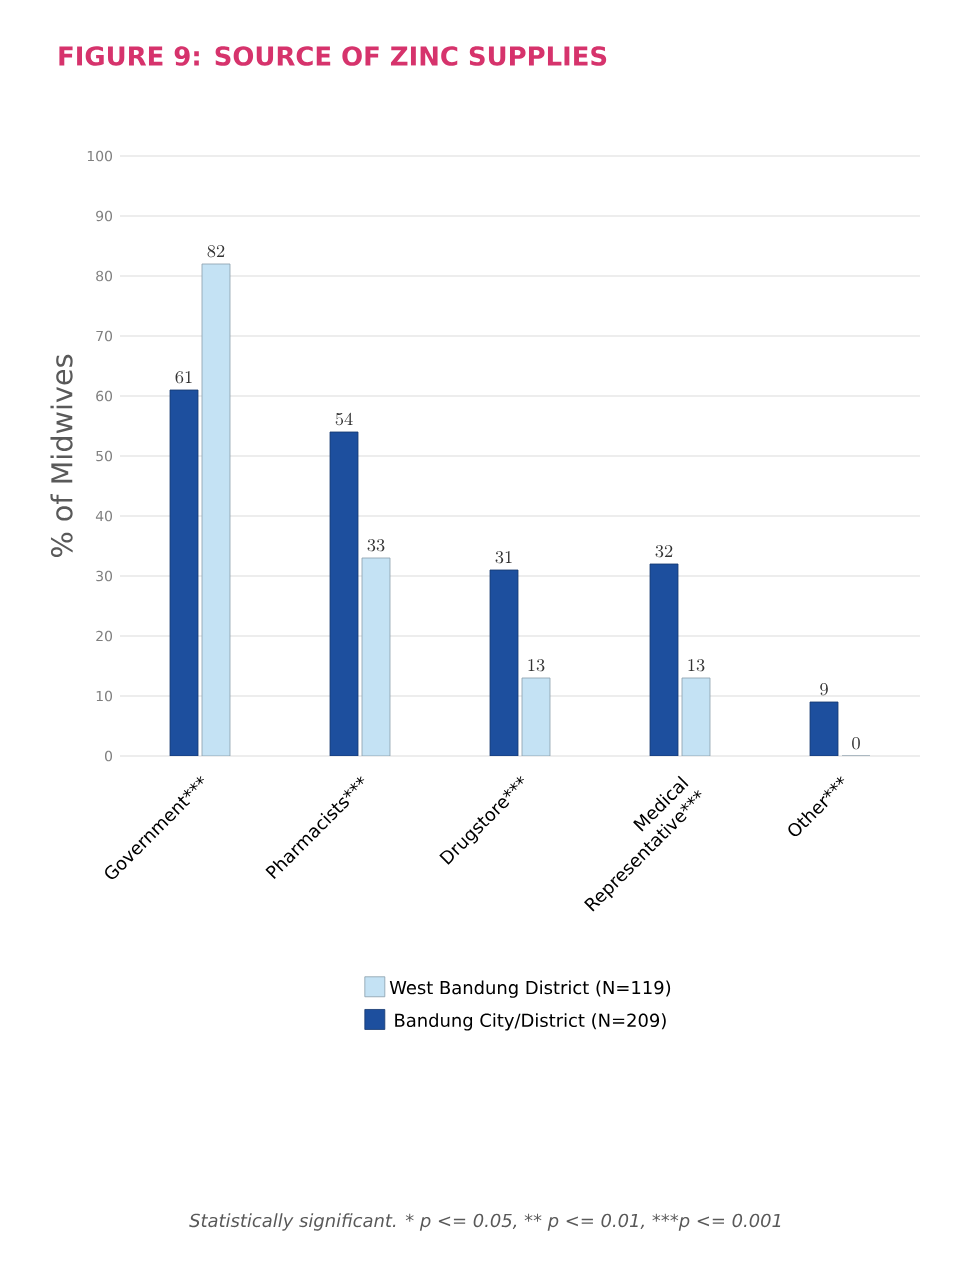 This screenshot has height=1266, width=974. What do you see at coordinates (216, 251) in the screenshot?
I see `data-label: 82` at bounding box center [216, 251].